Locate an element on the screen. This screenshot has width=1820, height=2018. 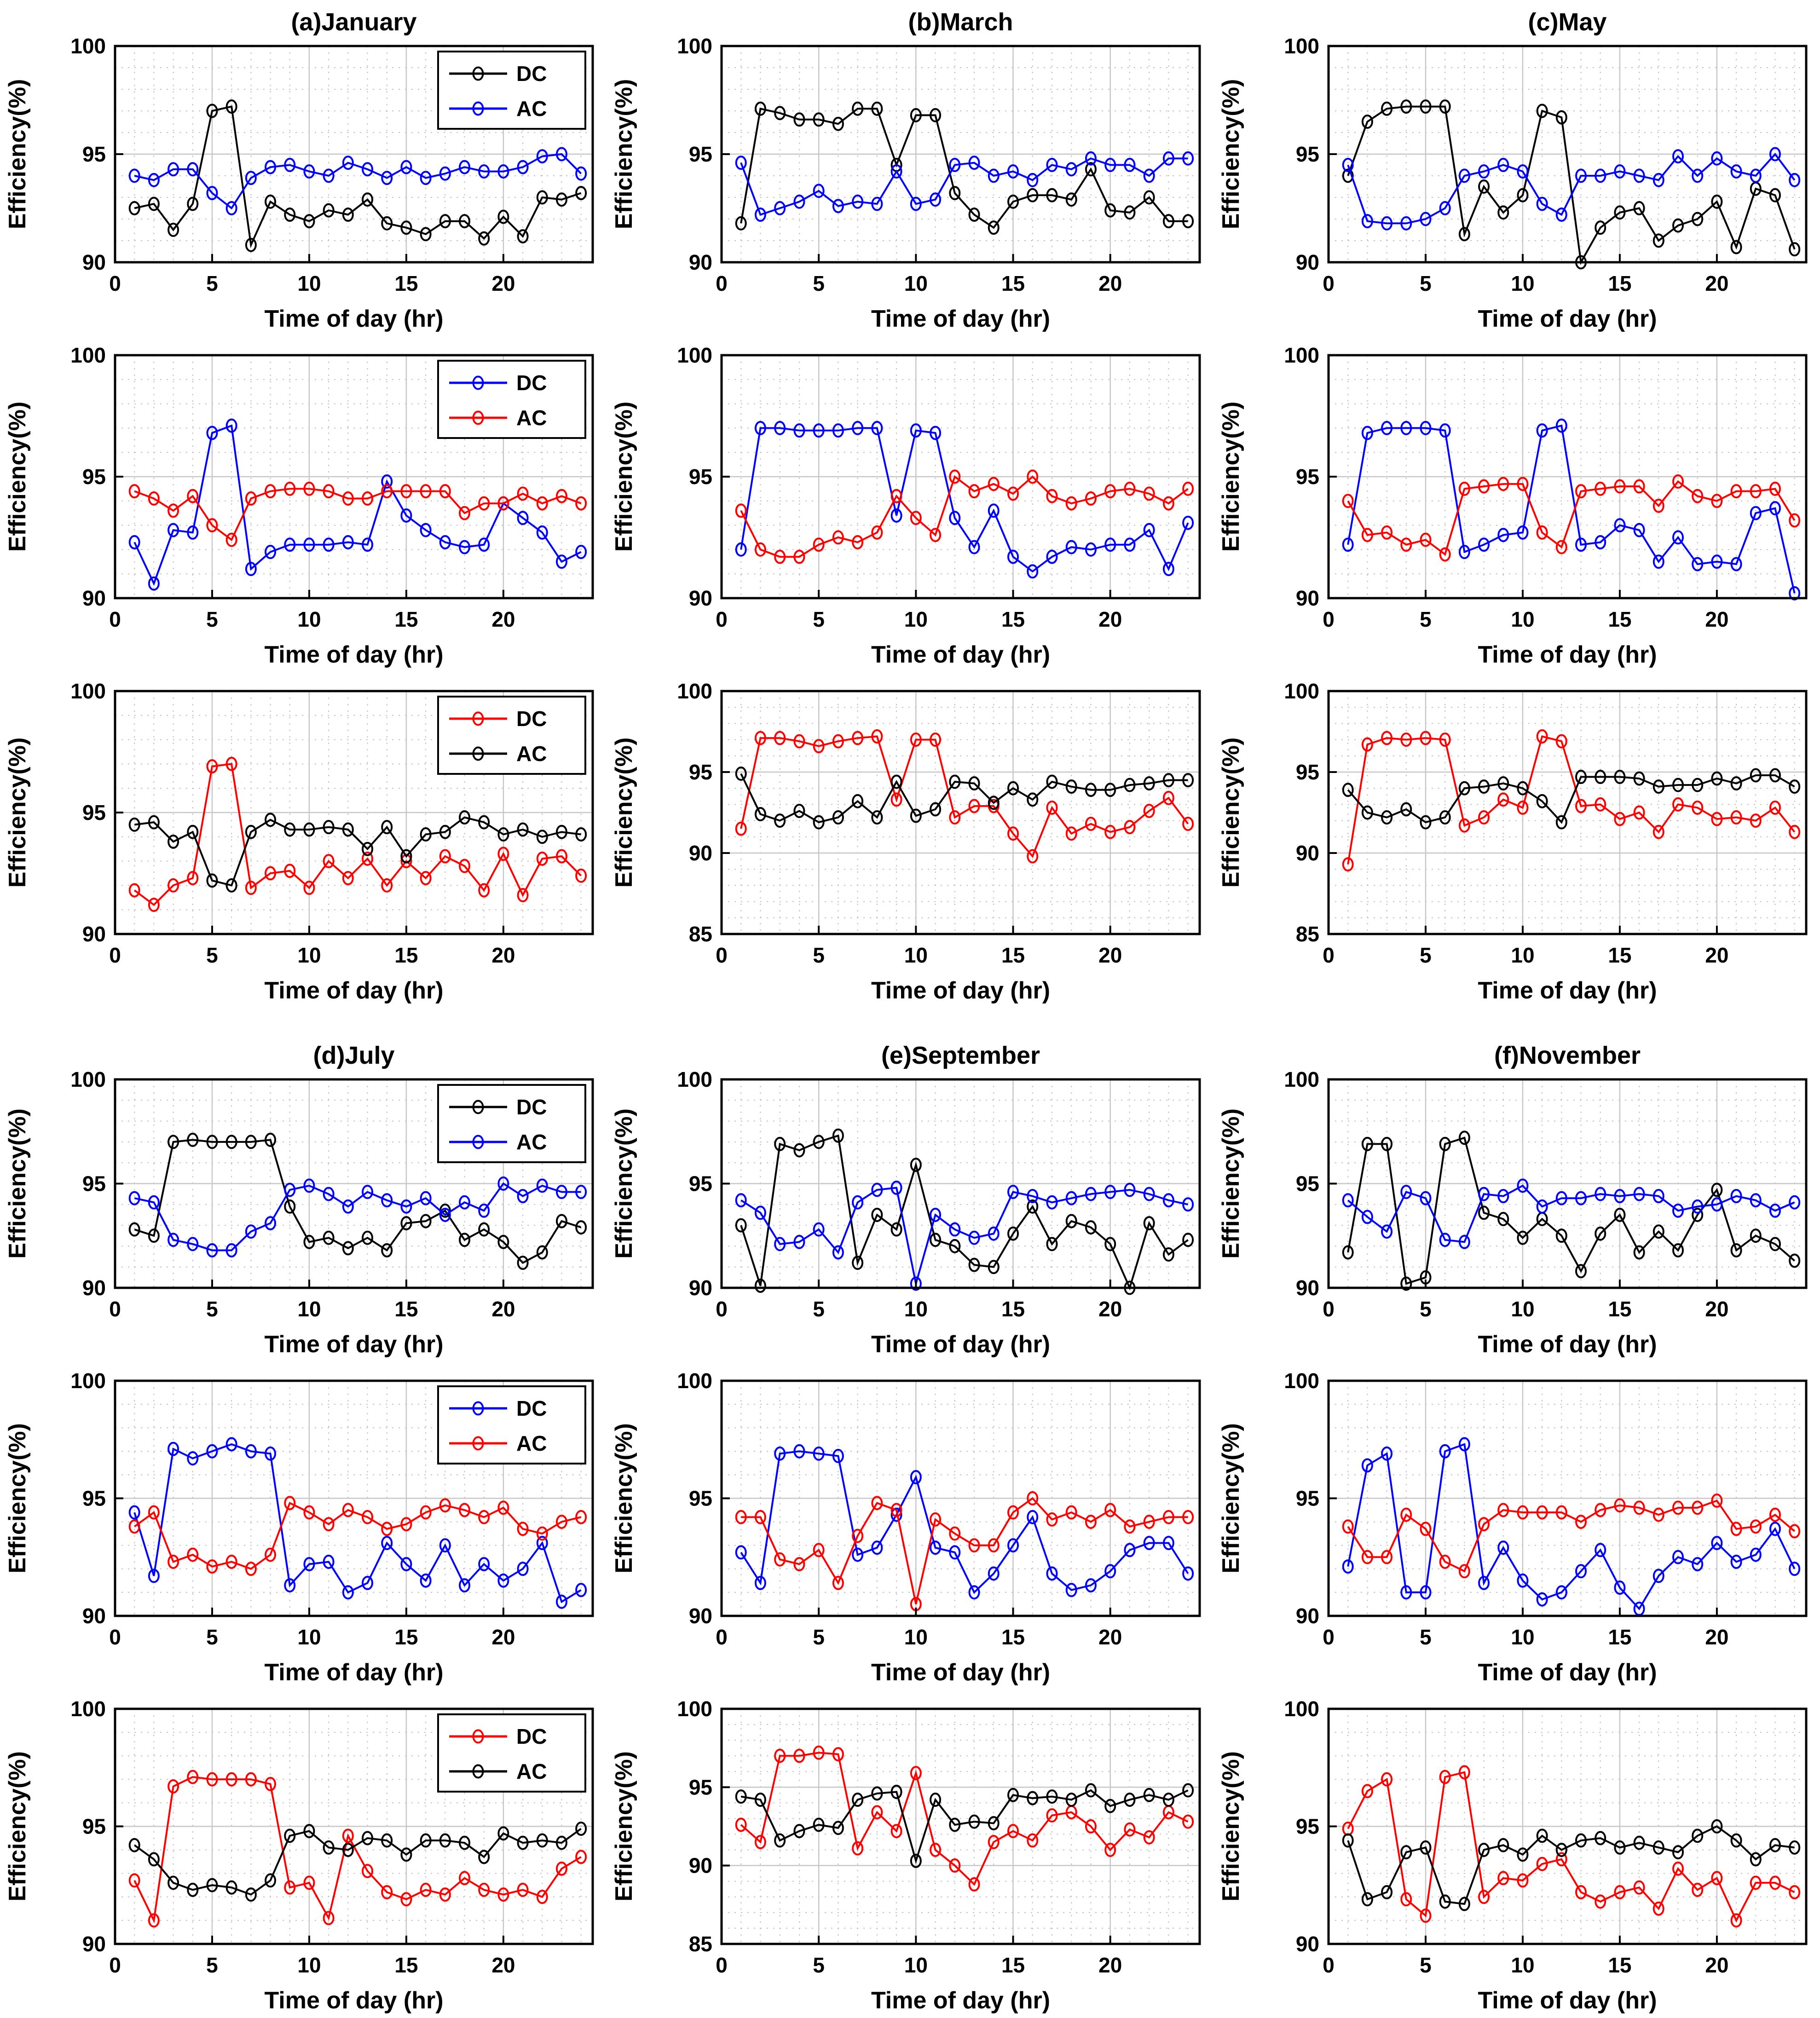
axes: 0 5 10 15 20 85 90 95 100 is located at coordinates (939, 823).